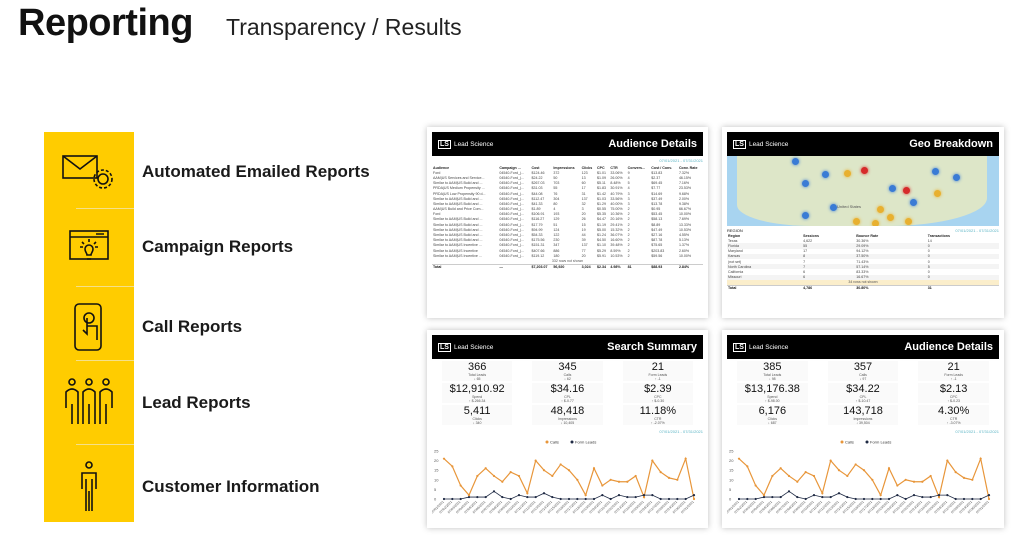 This screenshot has width=1024, height=538. I want to click on cell: $31.03, so click(537, 188).